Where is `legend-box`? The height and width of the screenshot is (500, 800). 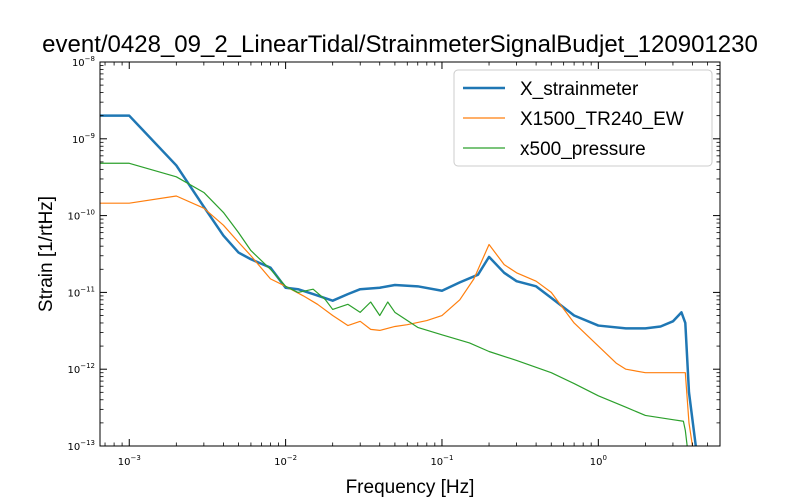 legend-box is located at coordinates (583, 118).